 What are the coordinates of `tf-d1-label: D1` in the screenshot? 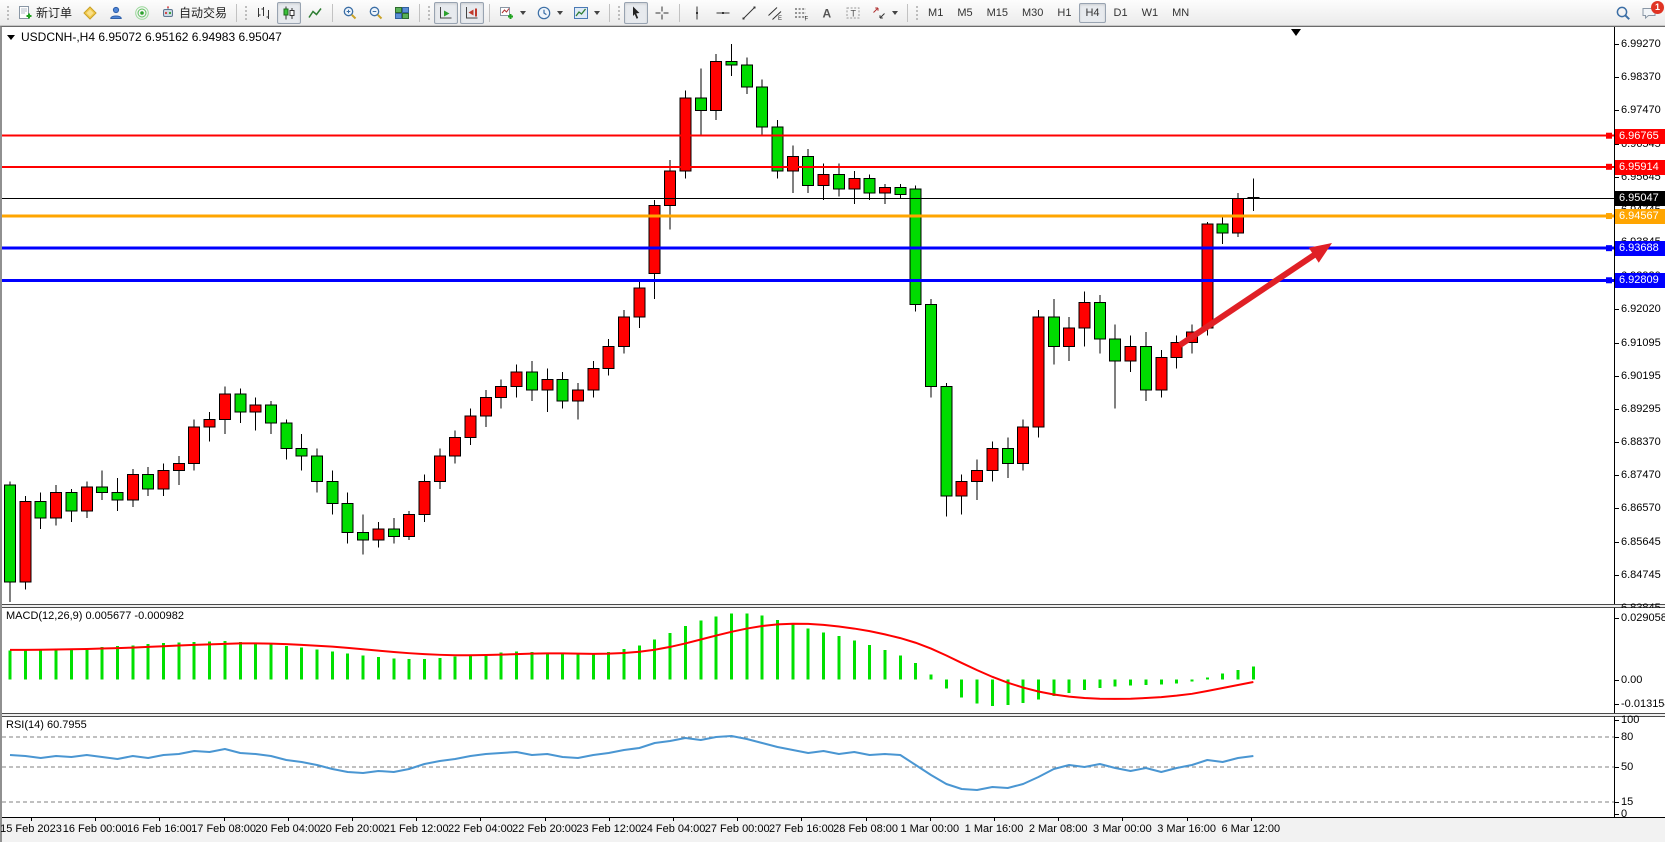 It's located at (1120, 12).